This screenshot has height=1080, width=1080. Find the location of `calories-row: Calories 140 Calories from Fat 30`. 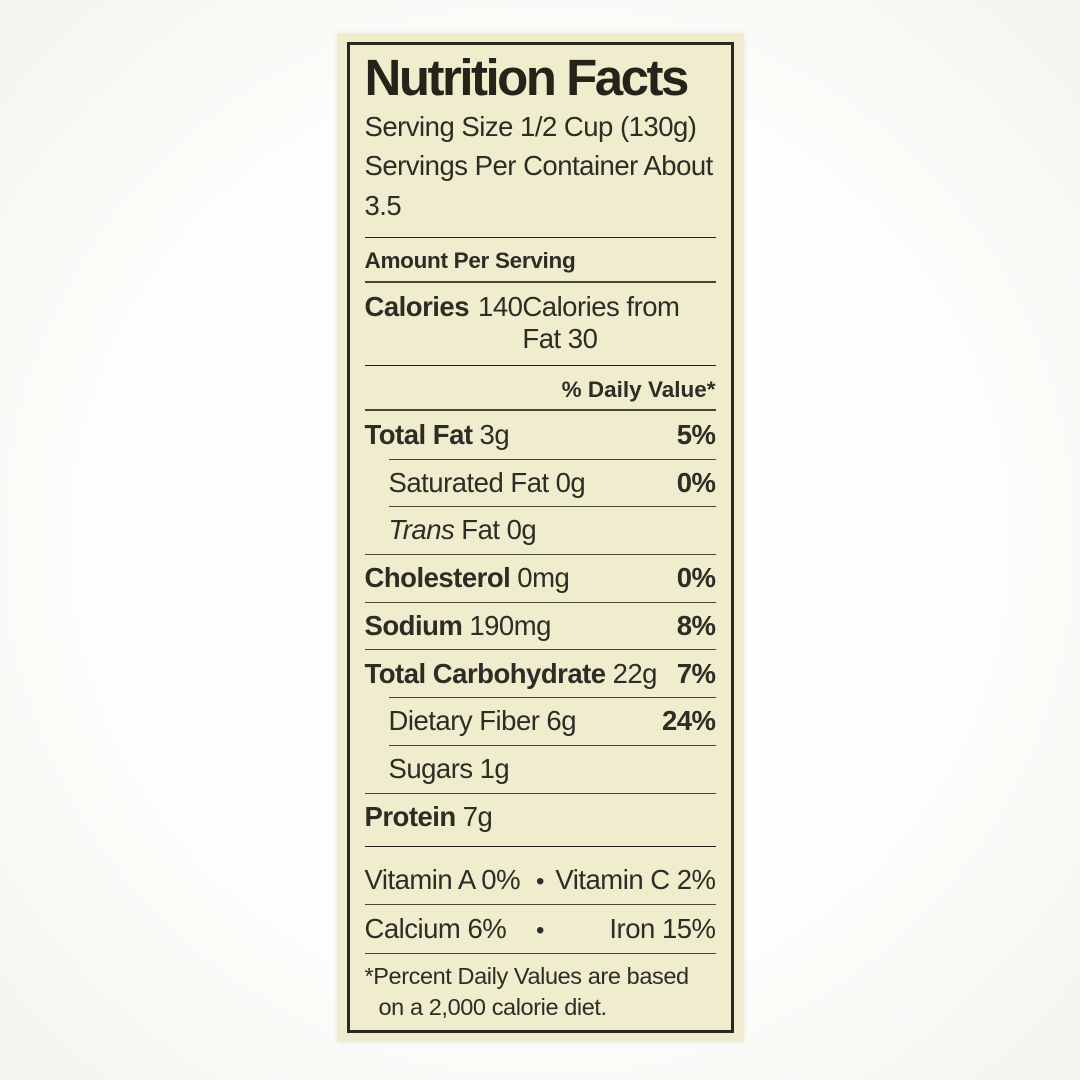

calories-row: Calories 140 Calories from Fat 30 is located at coordinates (540, 324).